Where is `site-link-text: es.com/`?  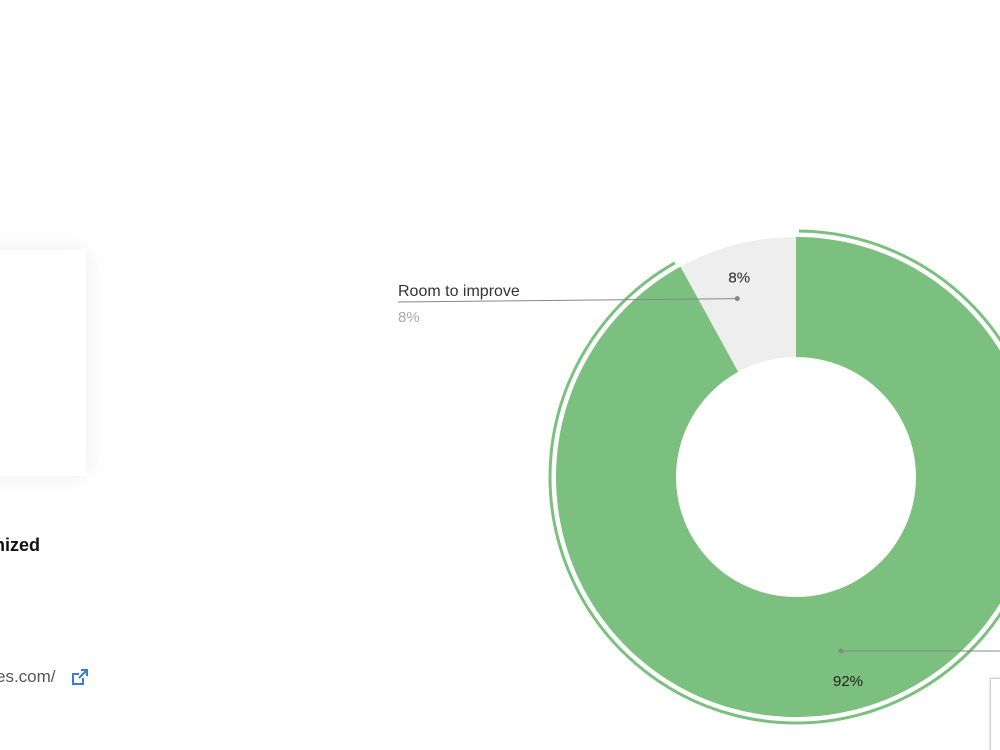 site-link-text: es.com/ is located at coordinates (28, 676).